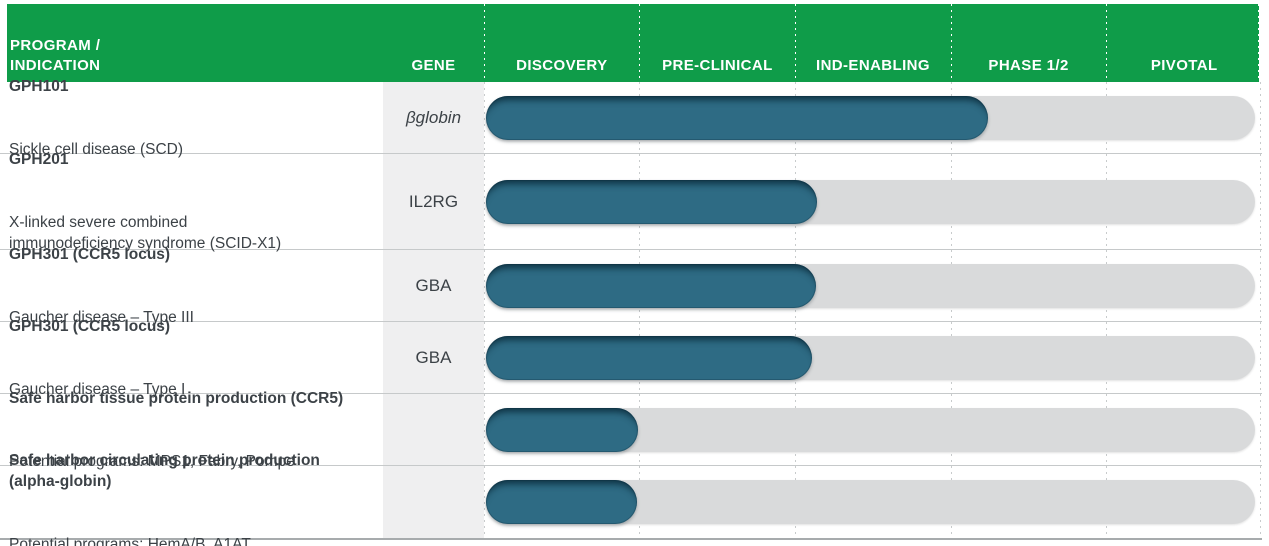 This screenshot has height=546, width=1269. What do you see at coordinates (152, 461) in the screenshot?
I see `indication-text: Potential programs: MPS1, Fabry, Pompe` at bounding box center [152, 461].